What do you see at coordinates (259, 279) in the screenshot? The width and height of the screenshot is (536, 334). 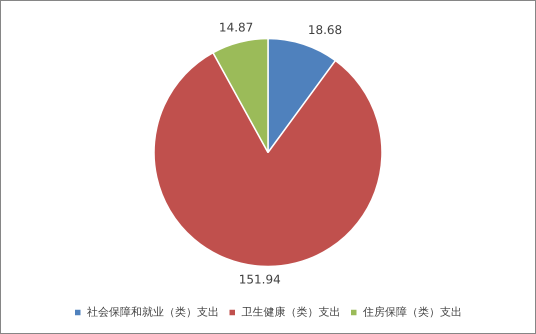 I see `data-label: 151.94` at bounding box center [259, 279].